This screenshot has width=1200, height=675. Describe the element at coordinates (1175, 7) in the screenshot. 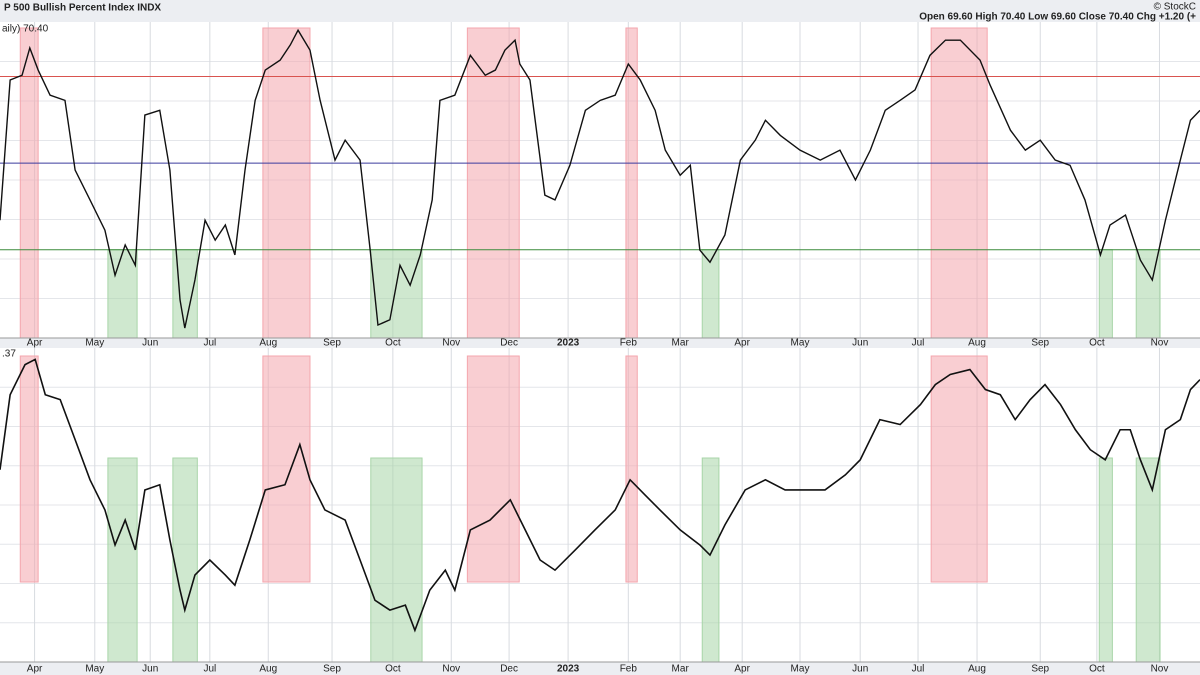

I see `source: © StockC` at that location.